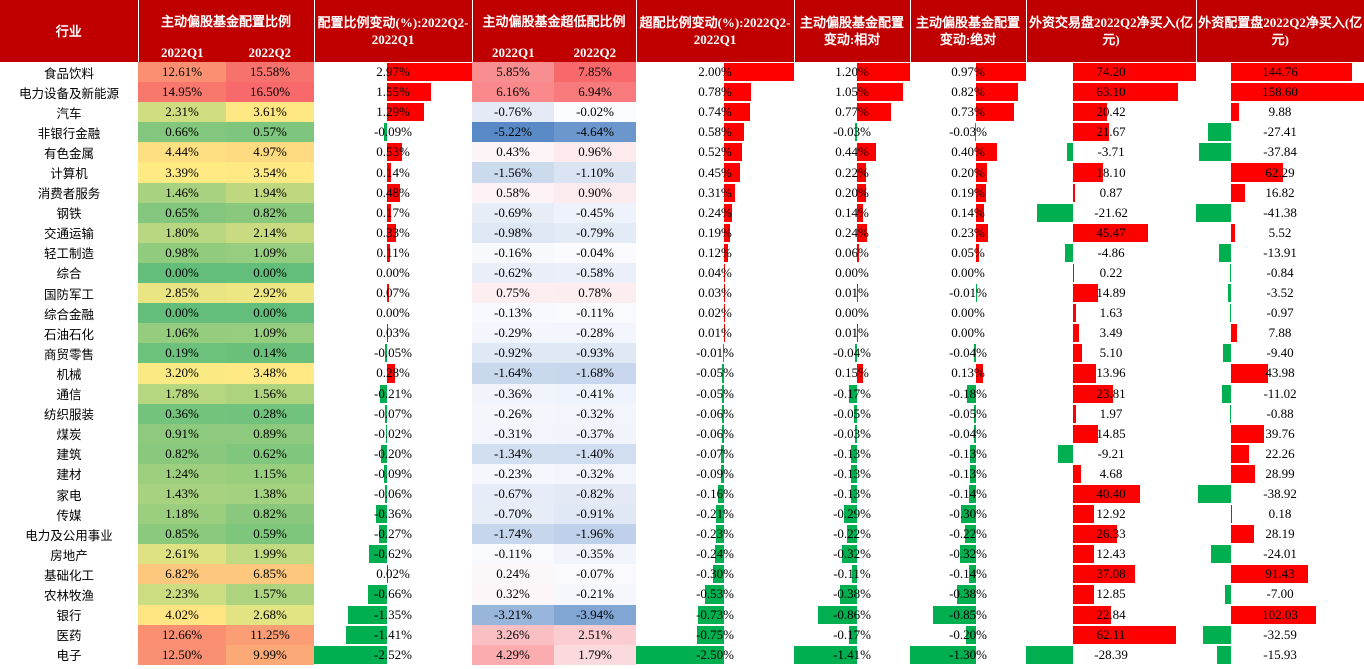 The image size is (1364, 669). I want to click on cell-a1: 1.24%, so click(182, 473).